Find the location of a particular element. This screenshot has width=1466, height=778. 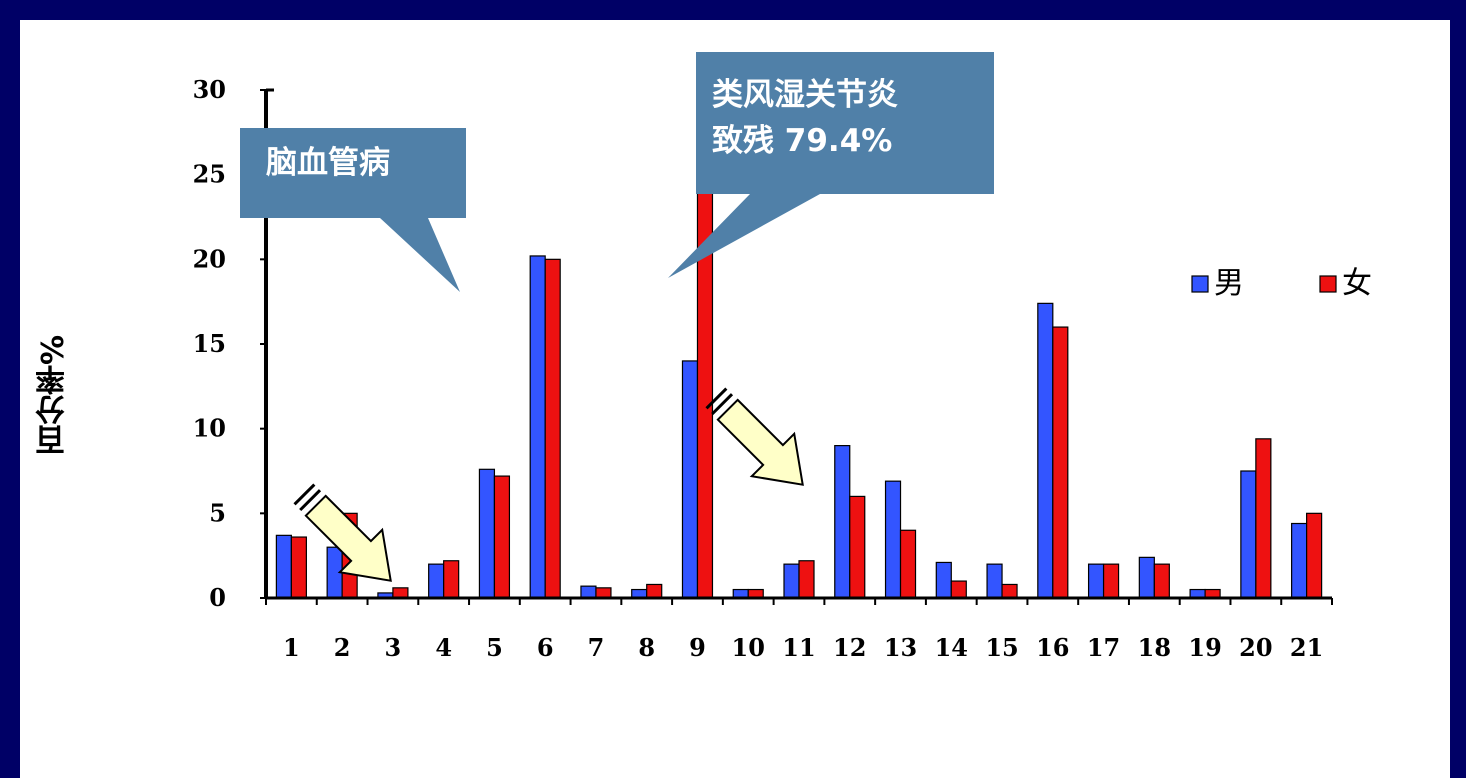

x-tick-label: 10 is located at coordinates (748, 647).